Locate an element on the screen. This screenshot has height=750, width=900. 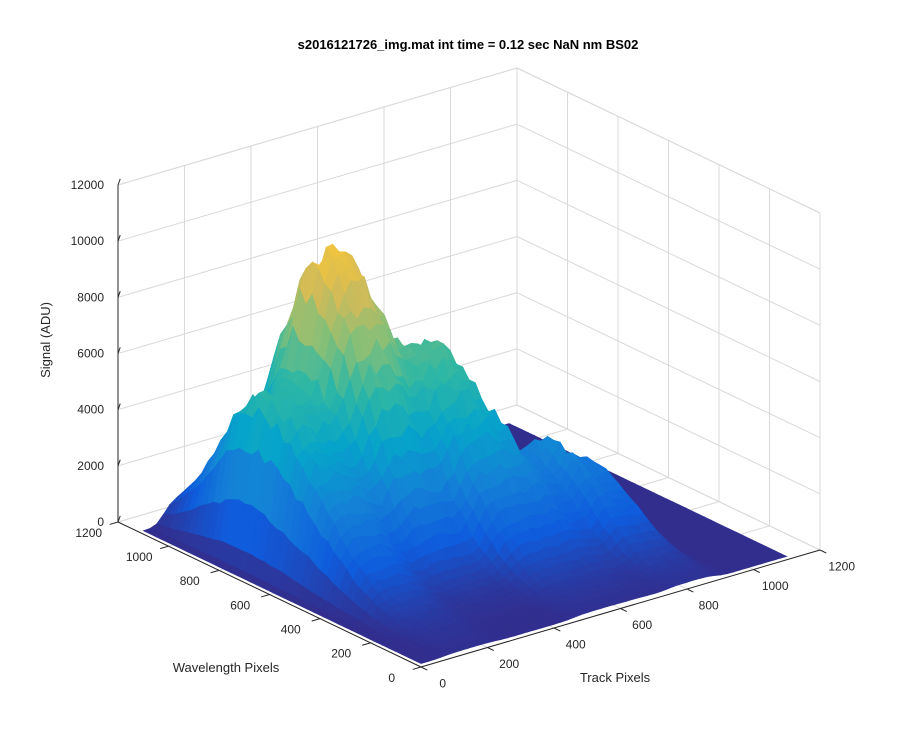
x-tick-label: 800 is located at coordinates (709, 605).